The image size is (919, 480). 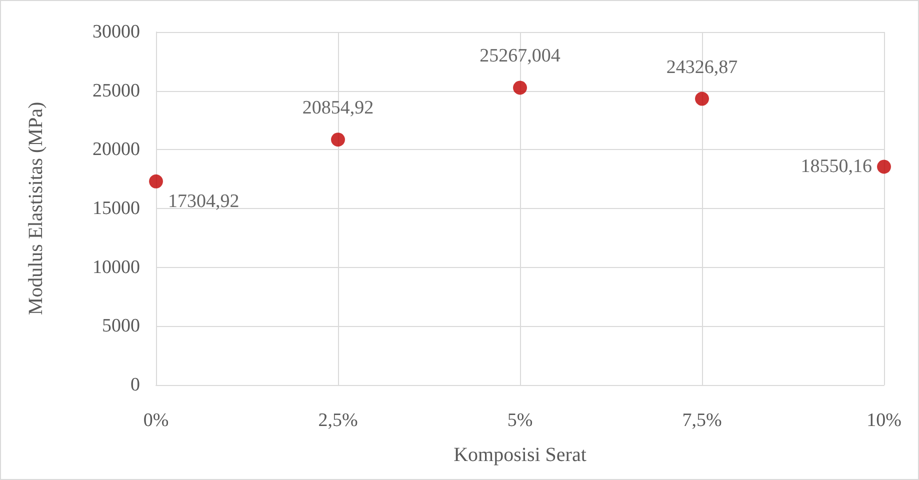 What do you see at coordinates (884, 420) in the screenshot?
I see `x-tick-label: 10%` at bounding box center [884, 420].